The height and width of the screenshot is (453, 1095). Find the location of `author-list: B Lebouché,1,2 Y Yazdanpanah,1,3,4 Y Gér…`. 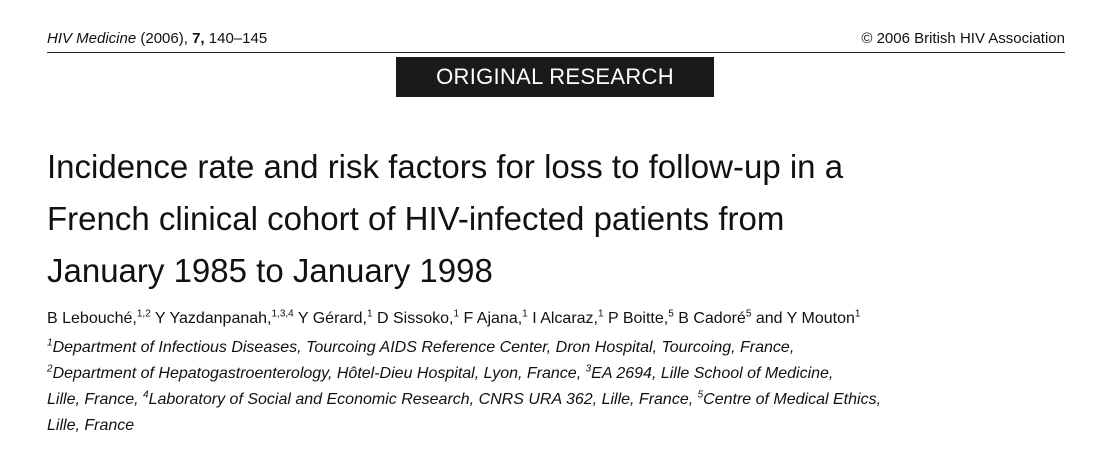

author-list: B Lebouché,1,2 Y Yazdanpanah,1,3,4 Y Gér… is located at coordinates (552, 319).